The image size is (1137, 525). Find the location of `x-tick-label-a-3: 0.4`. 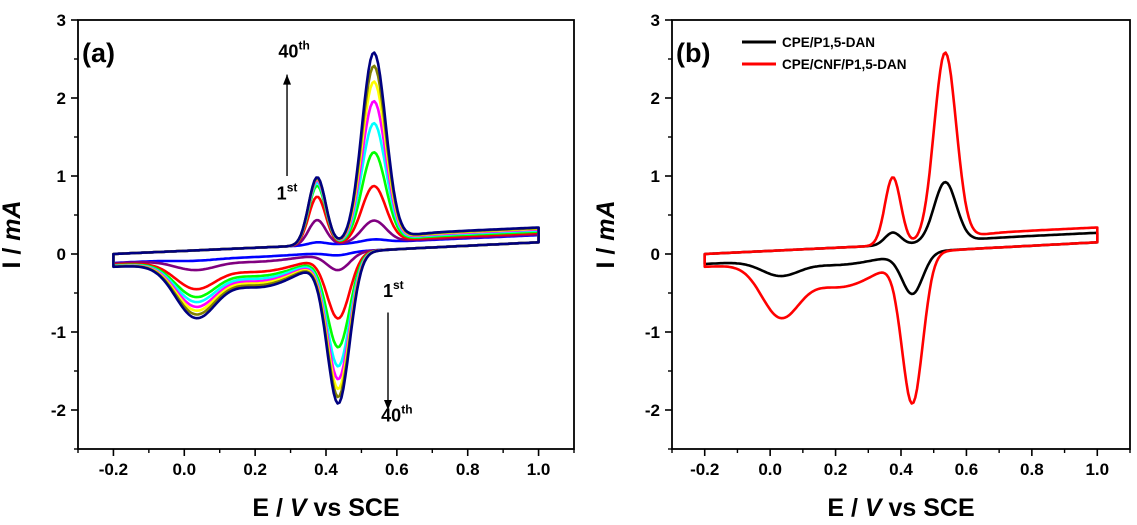

x-tick-label-a-3: 0.4 is located at coordinates (326, 469).